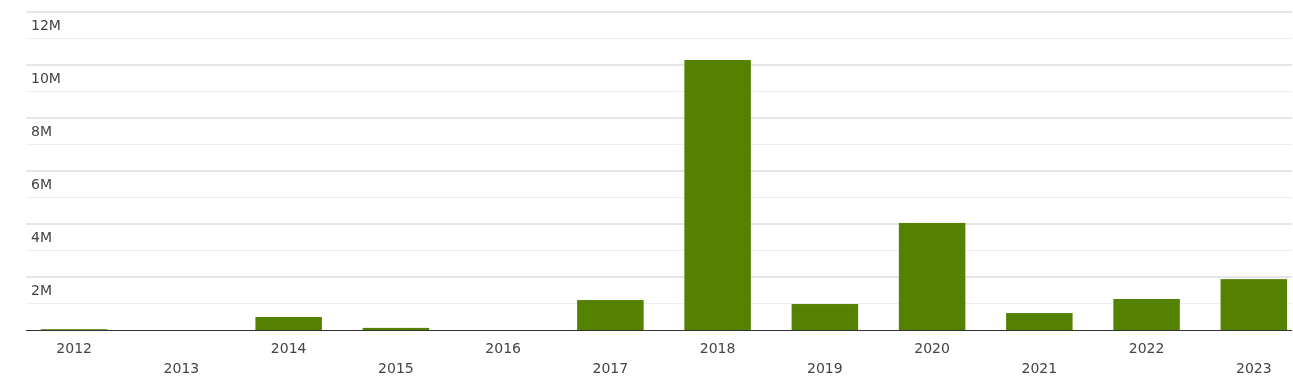  I want to click on y-tick-label: 8M, so click(41, 131).